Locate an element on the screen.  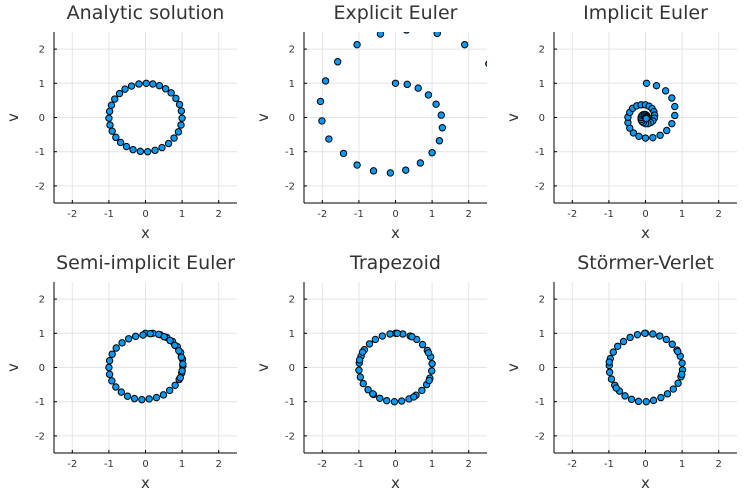
subplot-1: -2 -1 0 1 2 -2 -1 0 1 2 Explicit Euler x v is located at coordinates (370, 122).